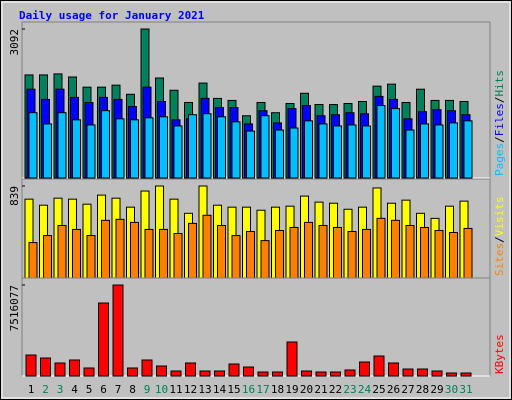 This screenshot has width=512, height=400. I want to click on x-tick-label: 27, so click(407, 389).